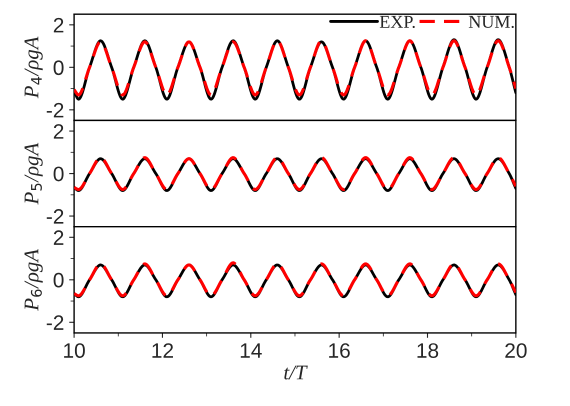 Image resolution: width=570 pixels, height=406 pixels. Describe the element at coordinates (162, 350) in the screenshot. I see `x-tick-label: 12` at that location.